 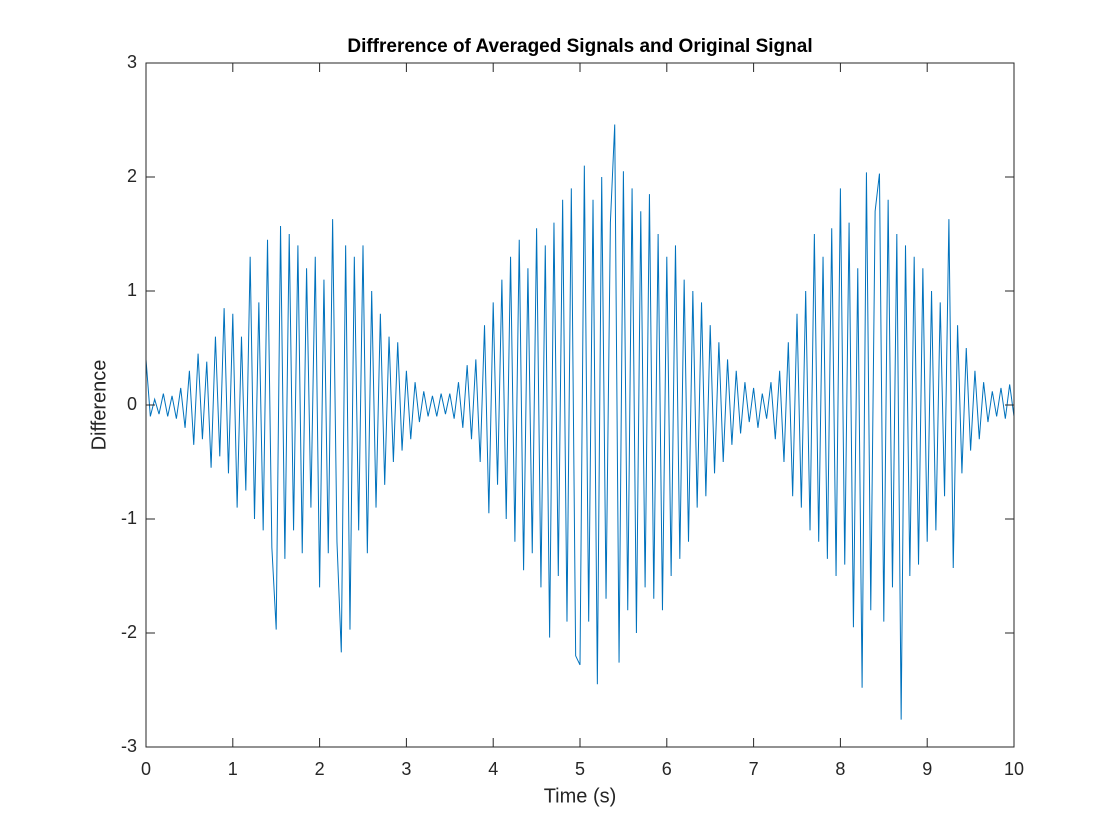 What do you see at coordinates (927, 769) in the screenshot?
I see `x-tick-label: 9` at bounding box center [927, 769].